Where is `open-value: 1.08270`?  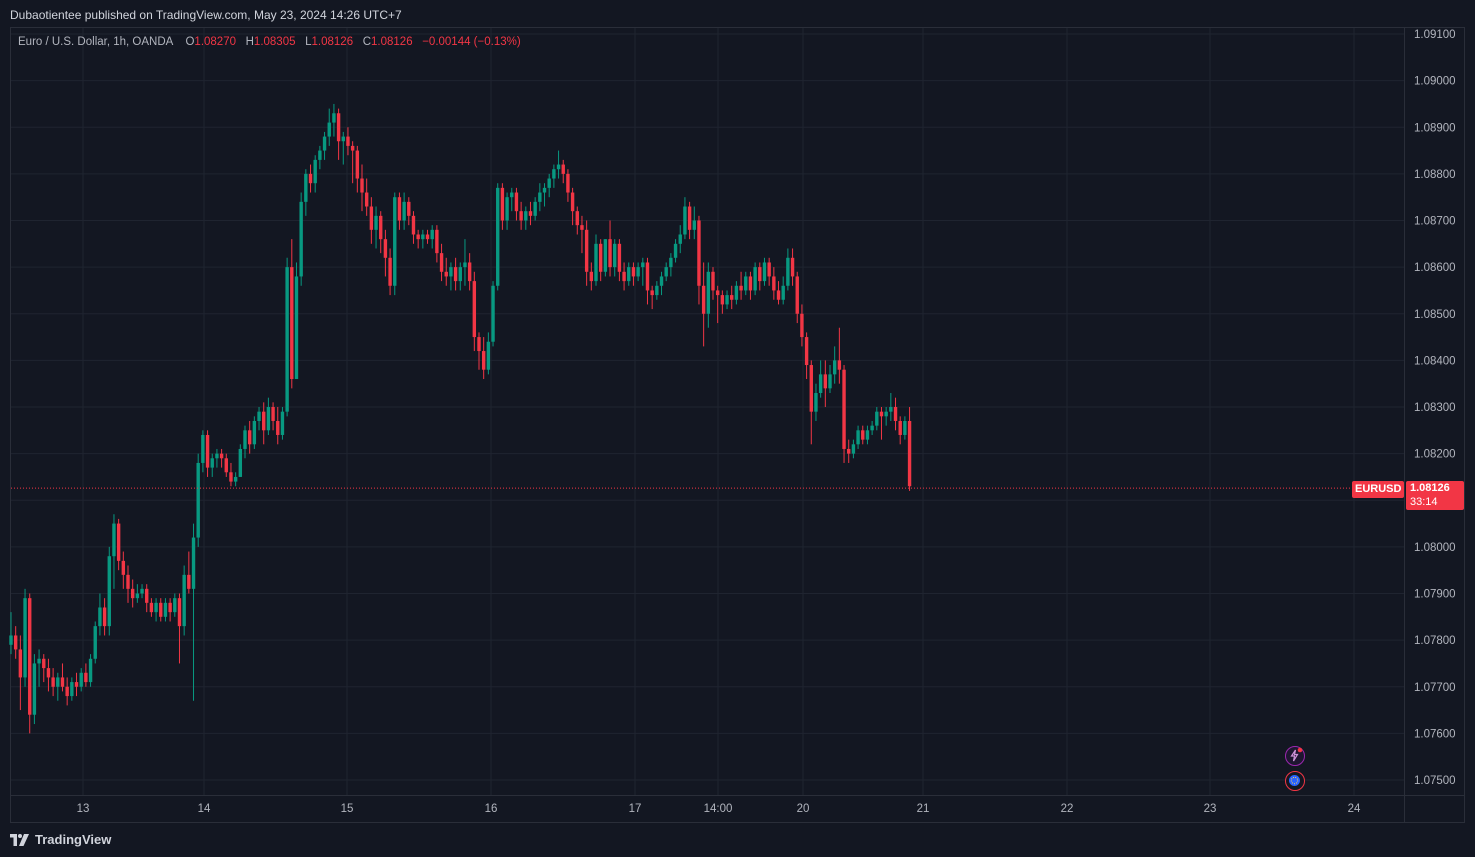 open-value: 1.08270 is located at coordinates (215, 42).